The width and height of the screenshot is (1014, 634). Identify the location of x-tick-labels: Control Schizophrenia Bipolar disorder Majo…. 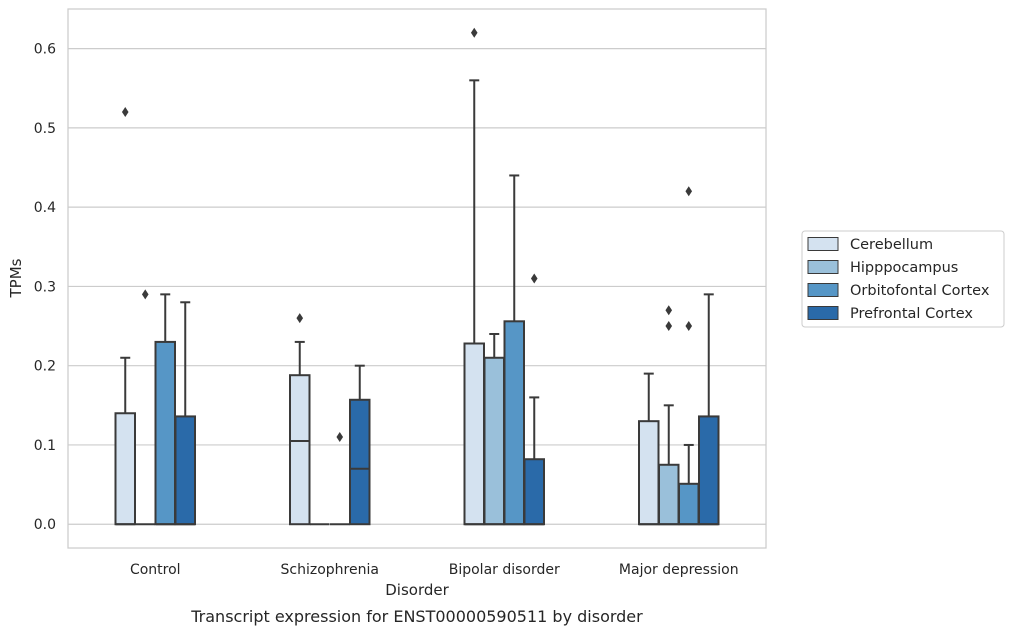
(434, 570).